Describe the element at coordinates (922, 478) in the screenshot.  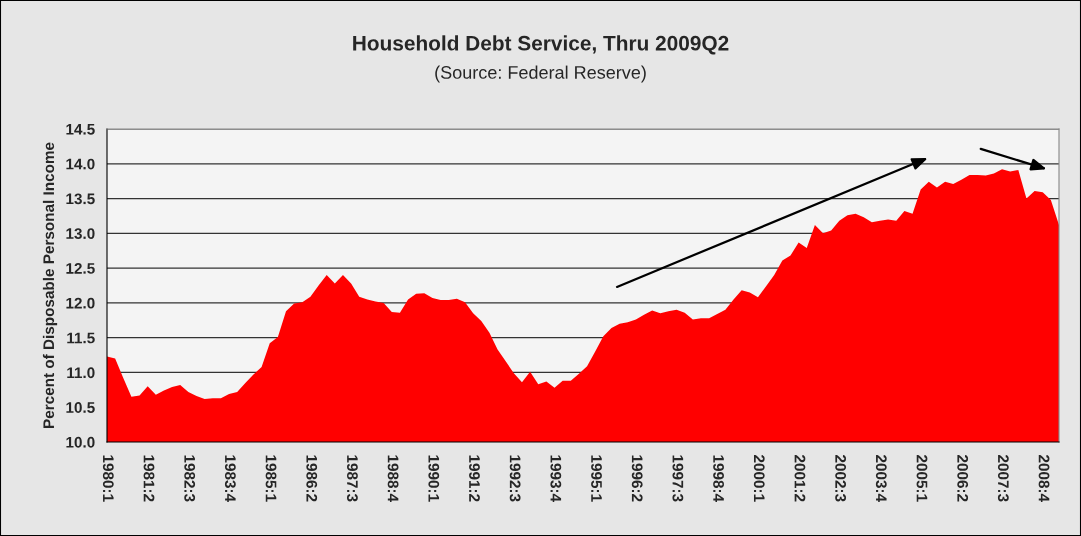
I see `x-tick-label: 2005:1` at that location.